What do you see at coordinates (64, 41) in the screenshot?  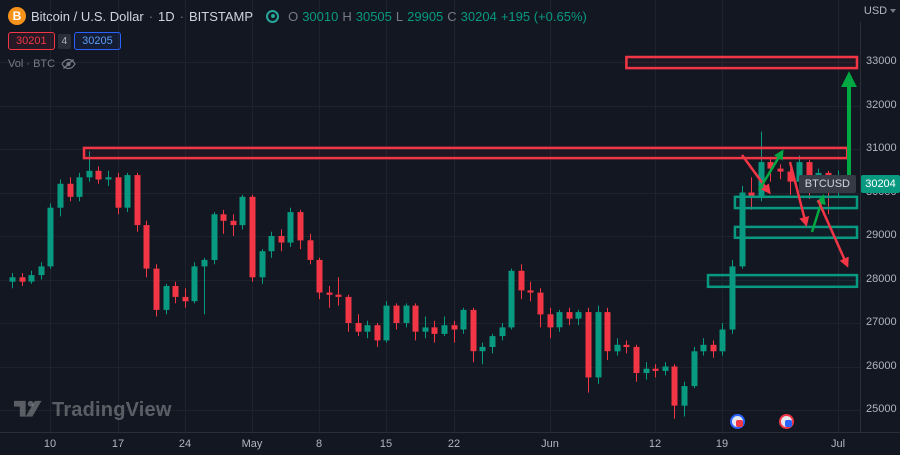 I see `spread-value: 4` at bounding box center [64, 41].